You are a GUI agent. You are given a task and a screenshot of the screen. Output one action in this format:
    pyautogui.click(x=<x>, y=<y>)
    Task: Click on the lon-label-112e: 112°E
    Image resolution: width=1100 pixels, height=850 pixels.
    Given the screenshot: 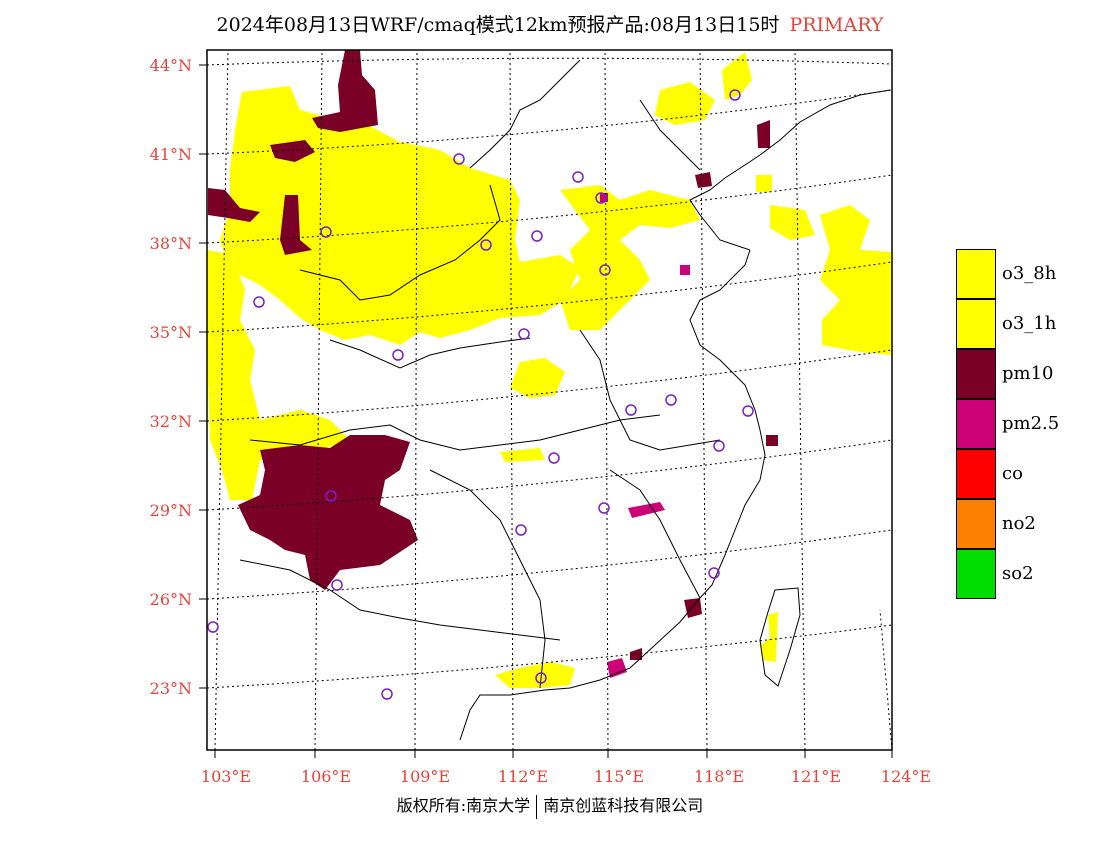 What is the action you would take?
    pyautogui.click(x=523, y=776)
    